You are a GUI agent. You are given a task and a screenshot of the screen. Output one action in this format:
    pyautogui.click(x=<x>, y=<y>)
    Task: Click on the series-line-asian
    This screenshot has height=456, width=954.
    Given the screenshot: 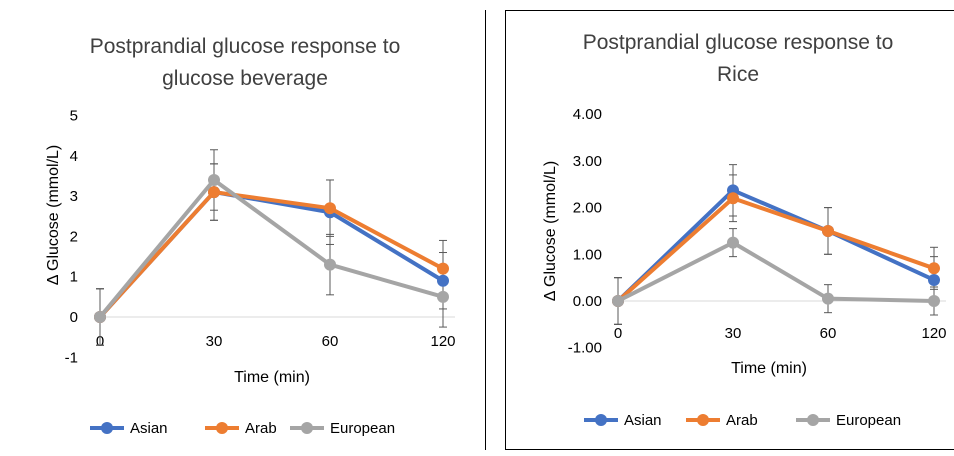 What is the action you would take?
    pyautogui.click(x=775, y=245)
    